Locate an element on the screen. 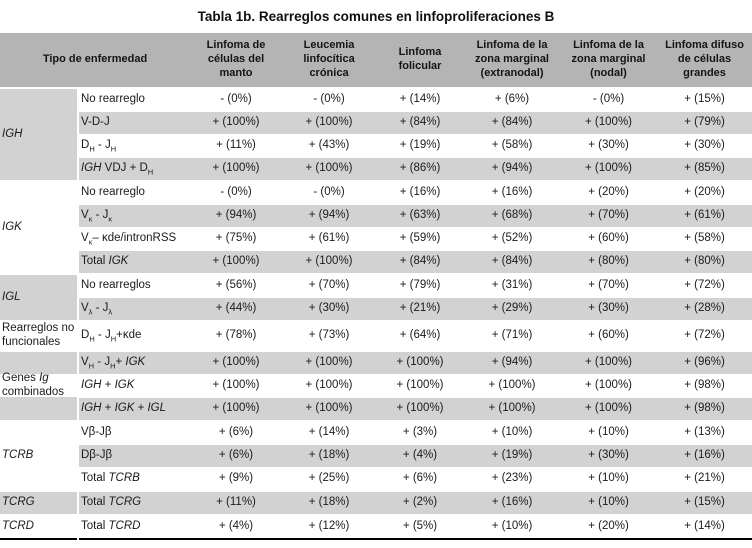 This screenshot has height=548, width=752. value-cell: + (61%) is located at coordinates (704, 216).